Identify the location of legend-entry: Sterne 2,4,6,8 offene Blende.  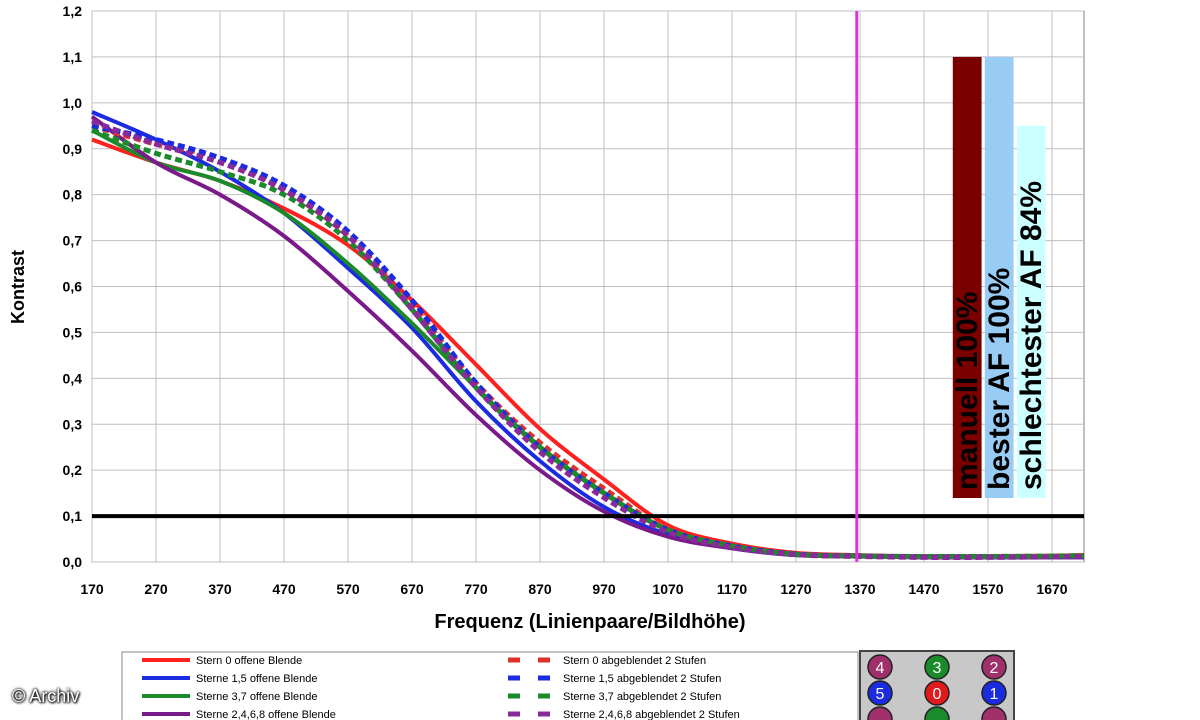
(266, 714).